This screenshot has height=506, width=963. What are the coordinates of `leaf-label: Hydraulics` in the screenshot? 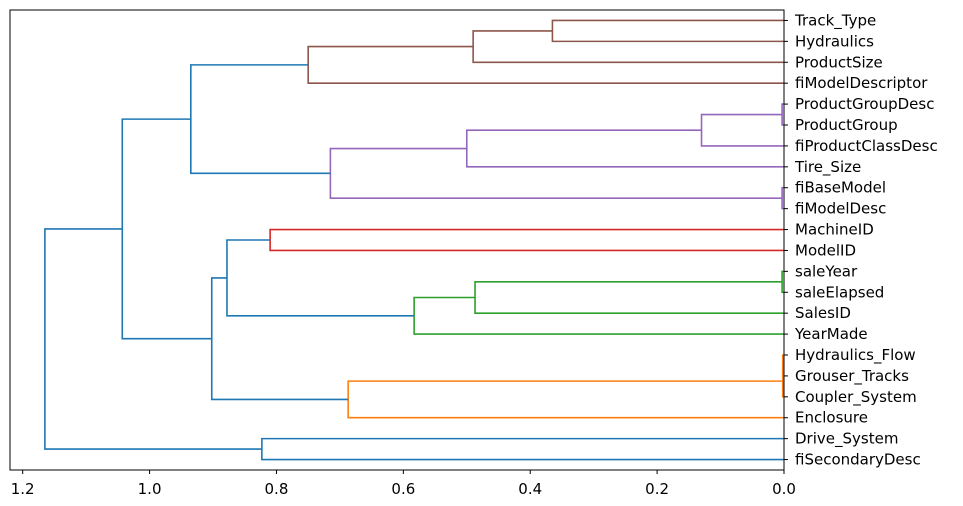 It's located at (834, 41).